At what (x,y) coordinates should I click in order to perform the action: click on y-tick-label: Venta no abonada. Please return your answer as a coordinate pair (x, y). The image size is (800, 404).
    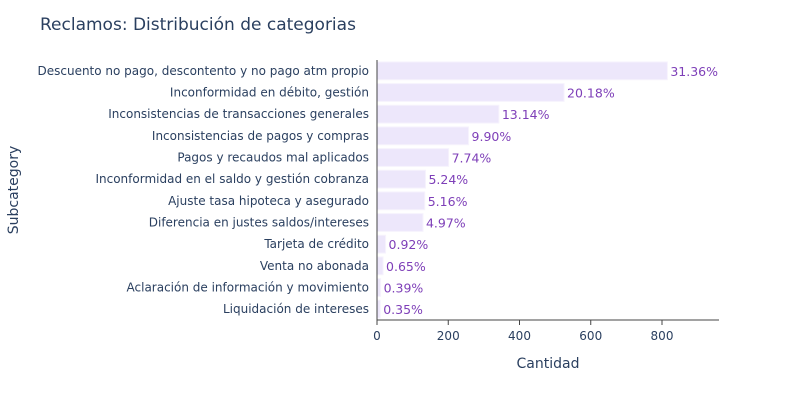
    Looking at the image, I should click on (314, 266).